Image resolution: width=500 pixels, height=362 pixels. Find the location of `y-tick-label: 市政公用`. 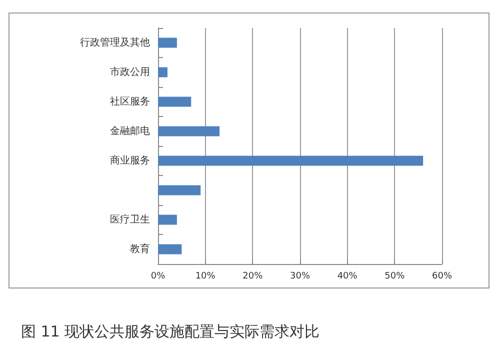

y-tick-label: 市政公用 is located at coordinates (130, 72).